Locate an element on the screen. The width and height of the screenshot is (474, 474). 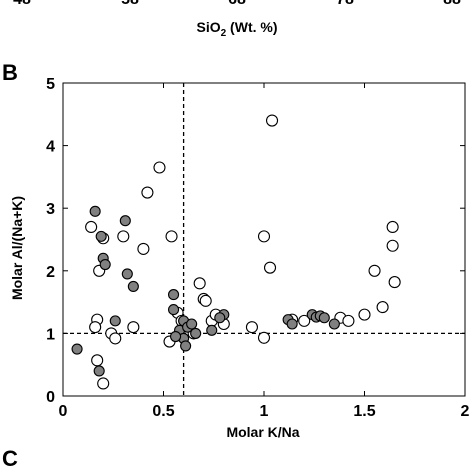
y-tick-label: 2 is located at coordinates (50, 272).